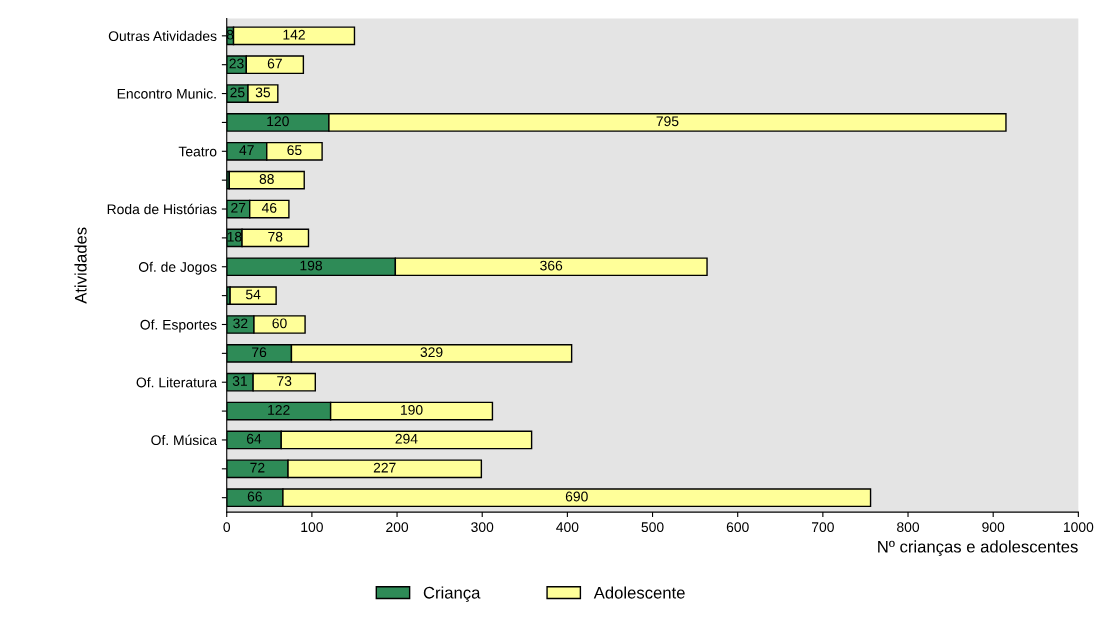 This screenshot has width=1106, height=617. Describe the element at coordinates (197, 151) in the screenshot. I see `y-tick-label: Teatro` at that location.